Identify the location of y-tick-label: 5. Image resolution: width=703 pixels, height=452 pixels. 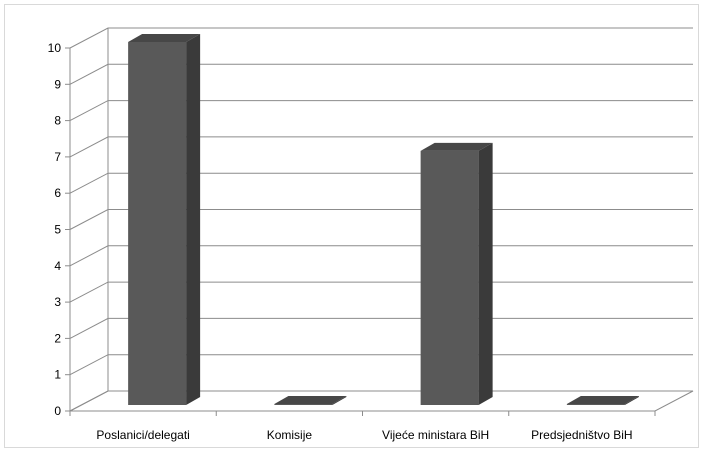
(57, 230).